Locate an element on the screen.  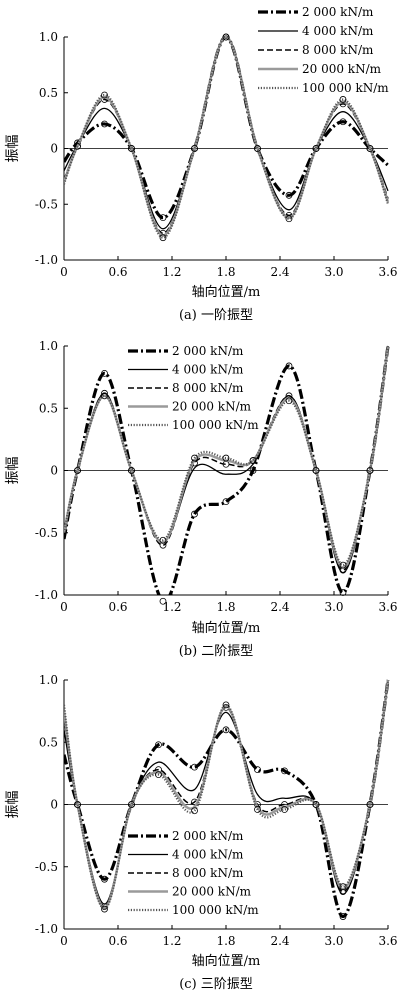
legend-entry: 4 000 kN/m is located at coordinates (208, 370).